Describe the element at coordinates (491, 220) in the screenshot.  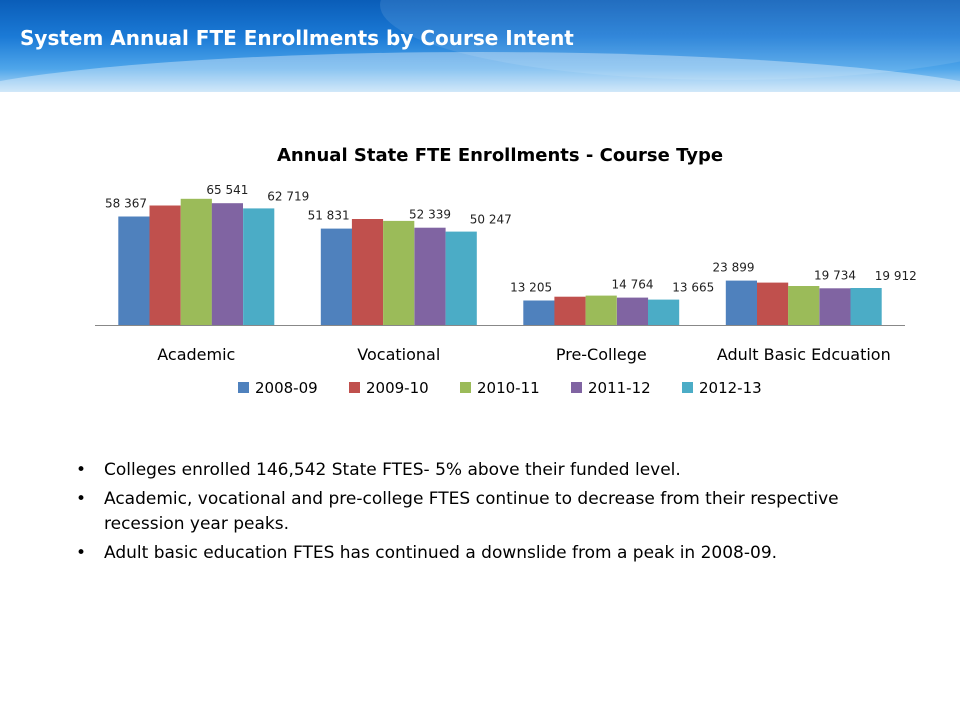
I see `data-label: 50 247` at that location.